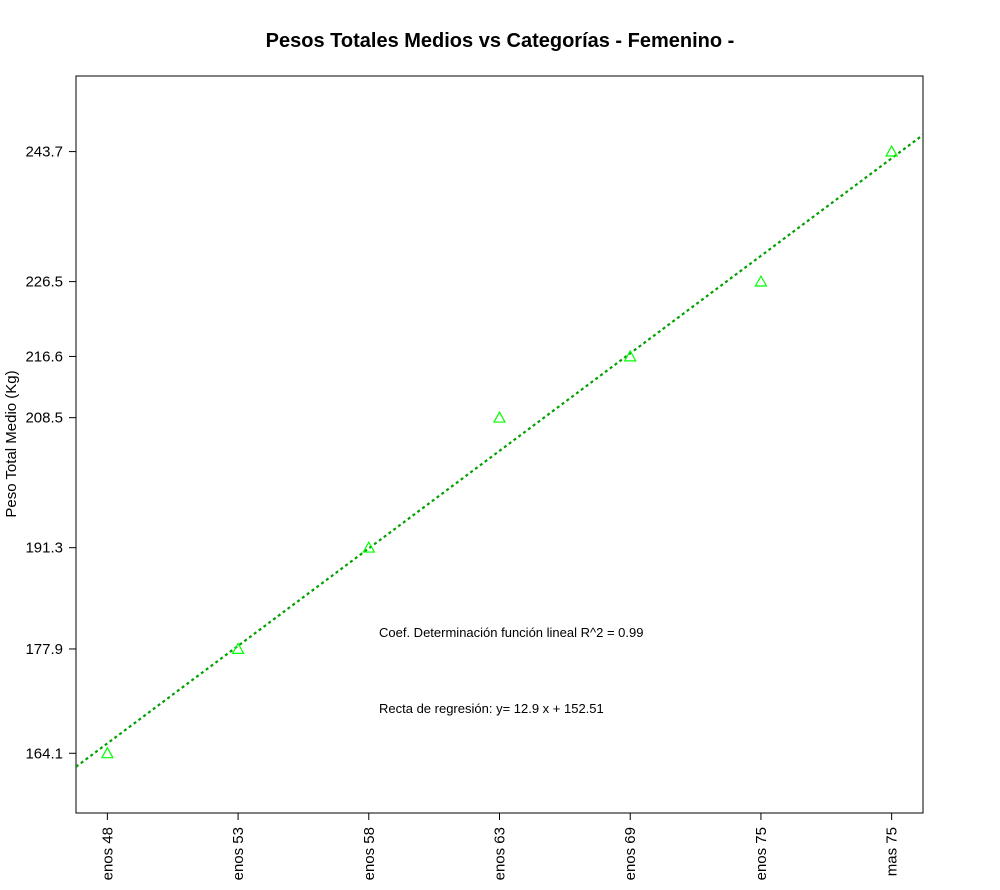 The width and height of the screenshot is (1000, 890). Describe the element at coordinates (11, 443) in the screenshot. I see `y-axis-label: Peso Total Medio (Kg)` at that location.